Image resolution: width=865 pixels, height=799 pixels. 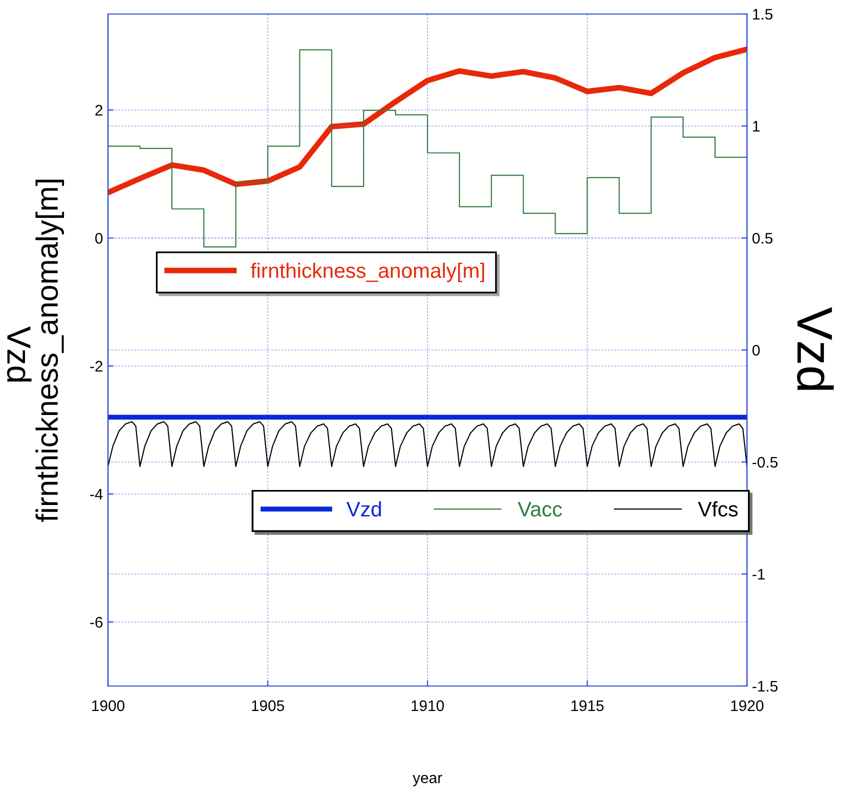 What do you see at coordinates (815, 348) in the screenshot?
I see `y2-axis-title: Vzd` at bounding box center [815, 348].